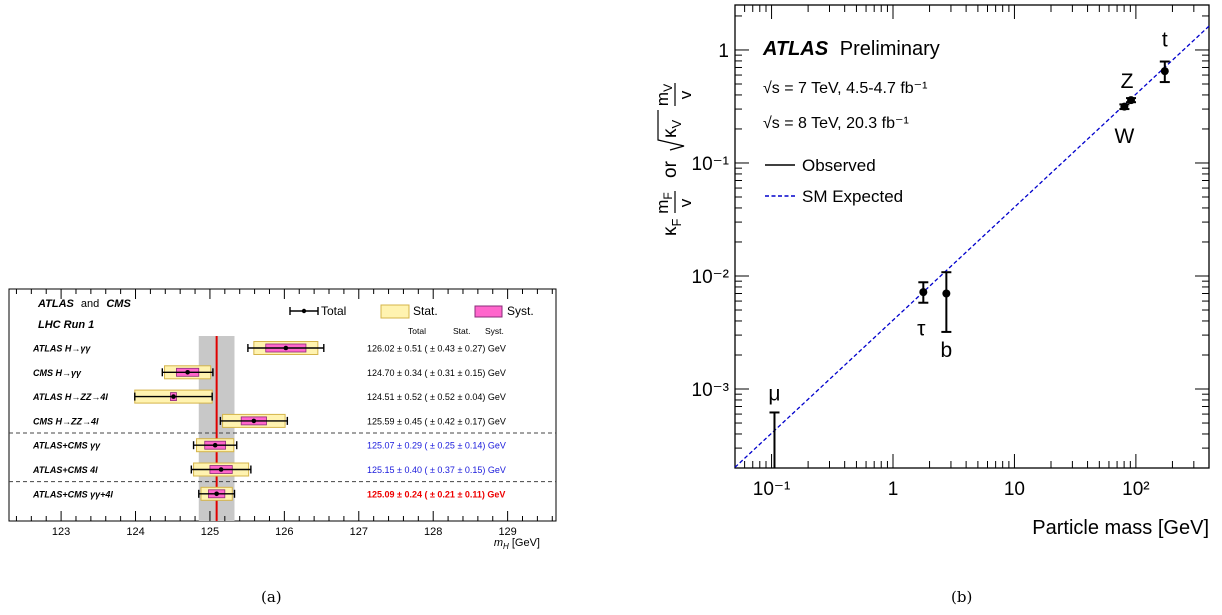  Describe the element at coordinates (436, 349) in the screenshot. I see `measurement-value-text: 126.02 ± 0.51 ( ± 0.43 ± 0.27) GeV` at that location.